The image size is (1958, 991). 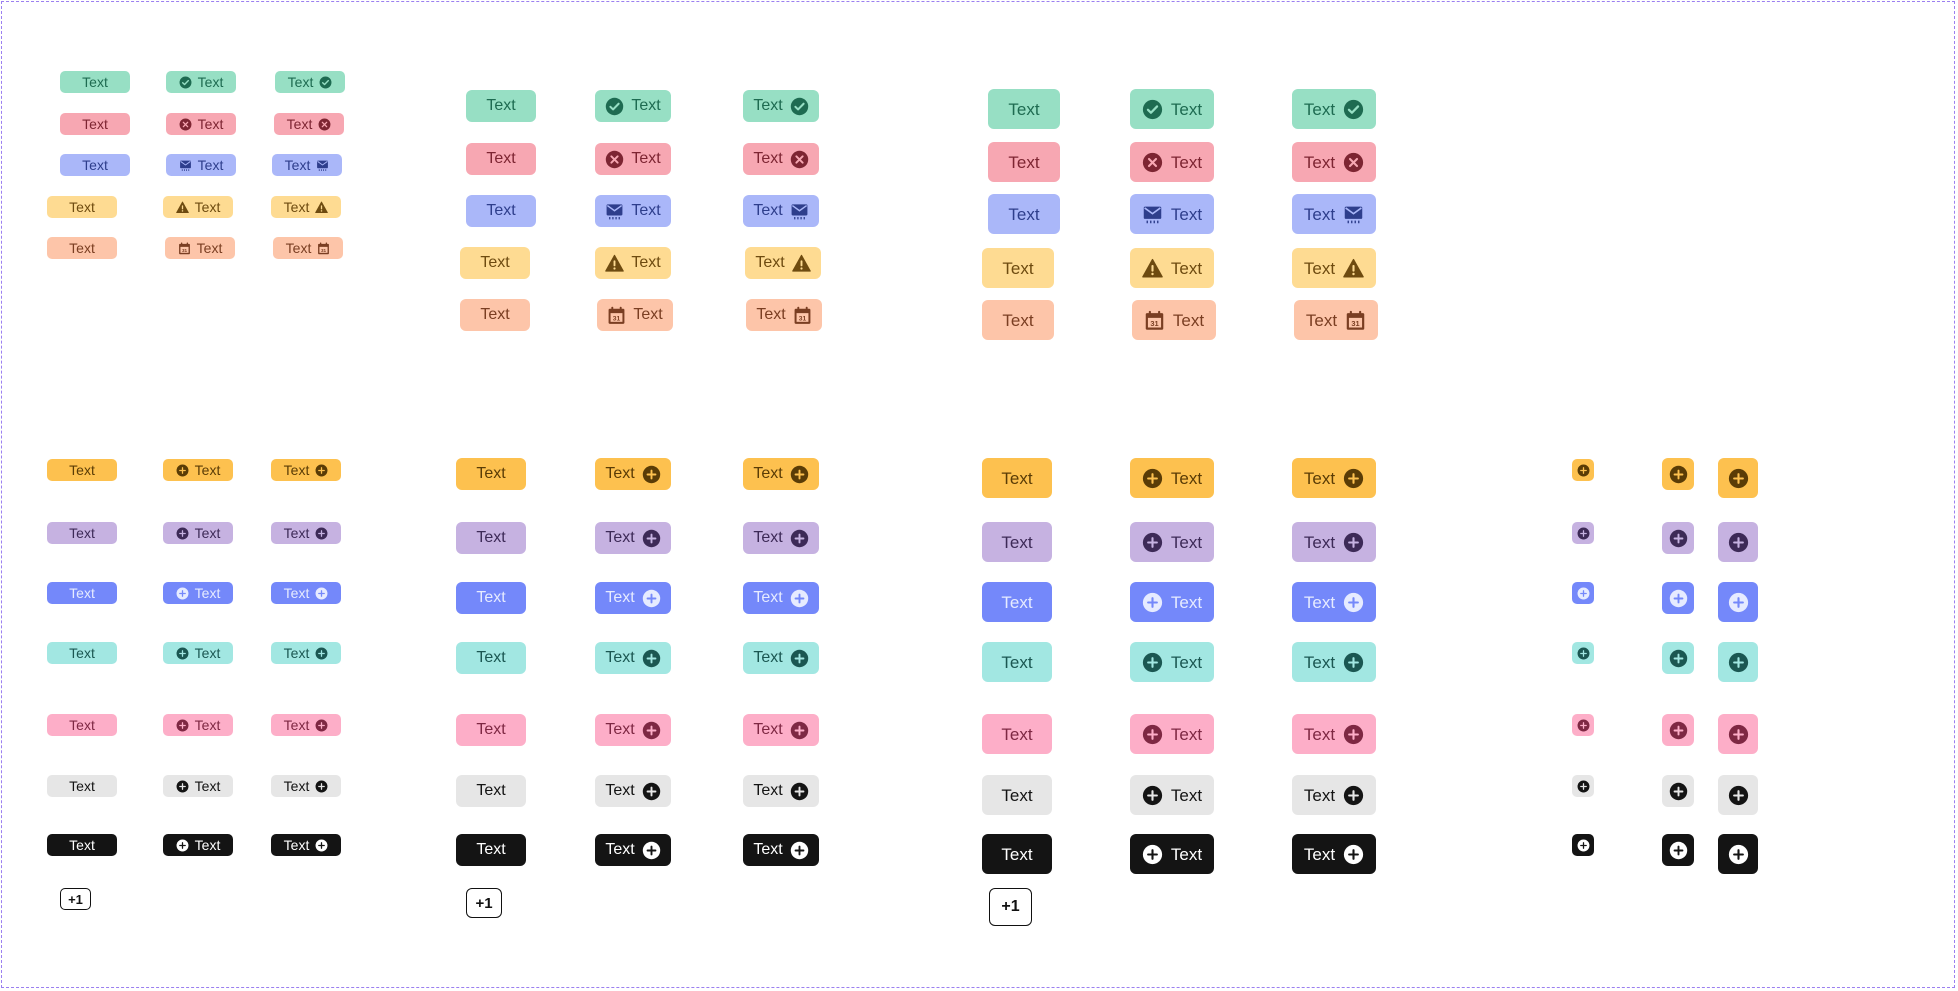 I want to click on error-tag-s-trail: Text, so click(x=309, y=124).